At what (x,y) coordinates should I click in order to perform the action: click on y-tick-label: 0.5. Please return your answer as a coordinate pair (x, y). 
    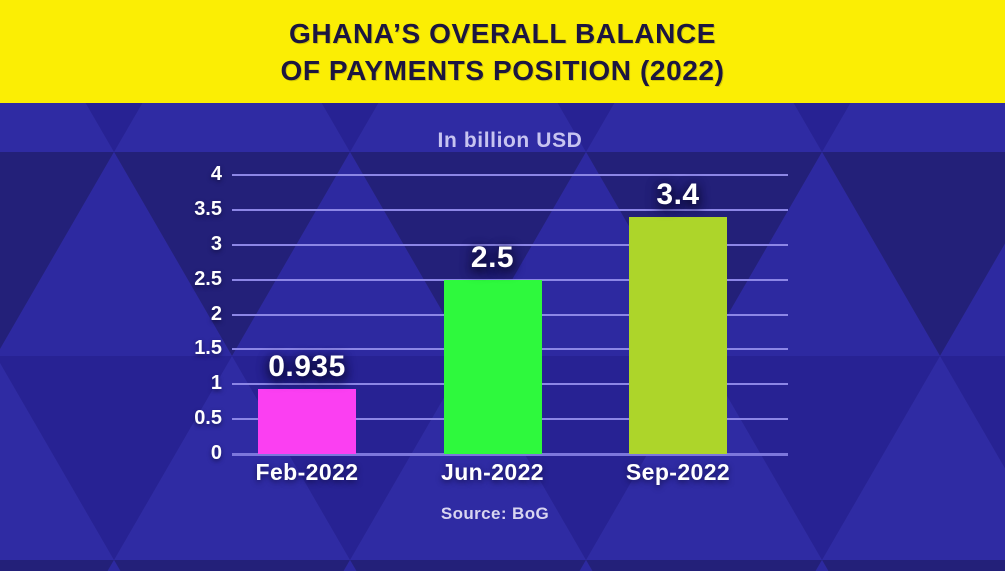
    Looking at the image, I should click on (208, 418).